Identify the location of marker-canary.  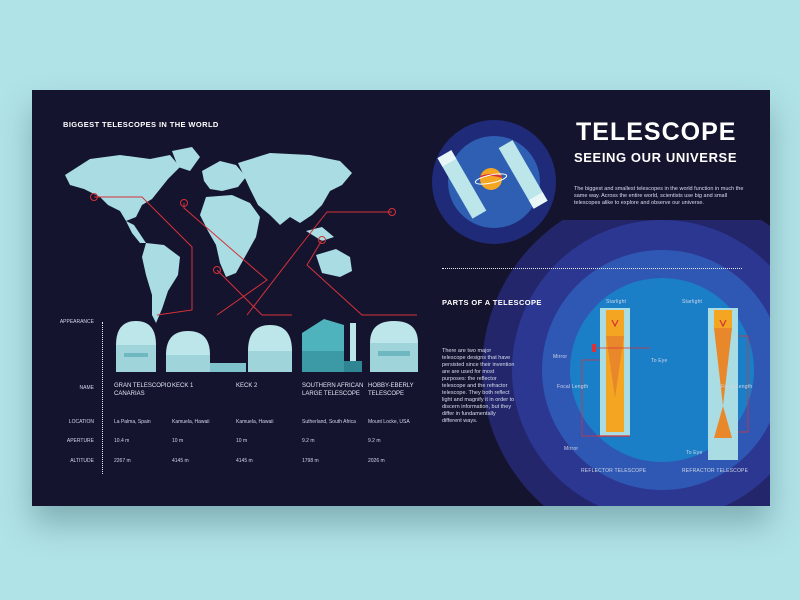
(94, 197).